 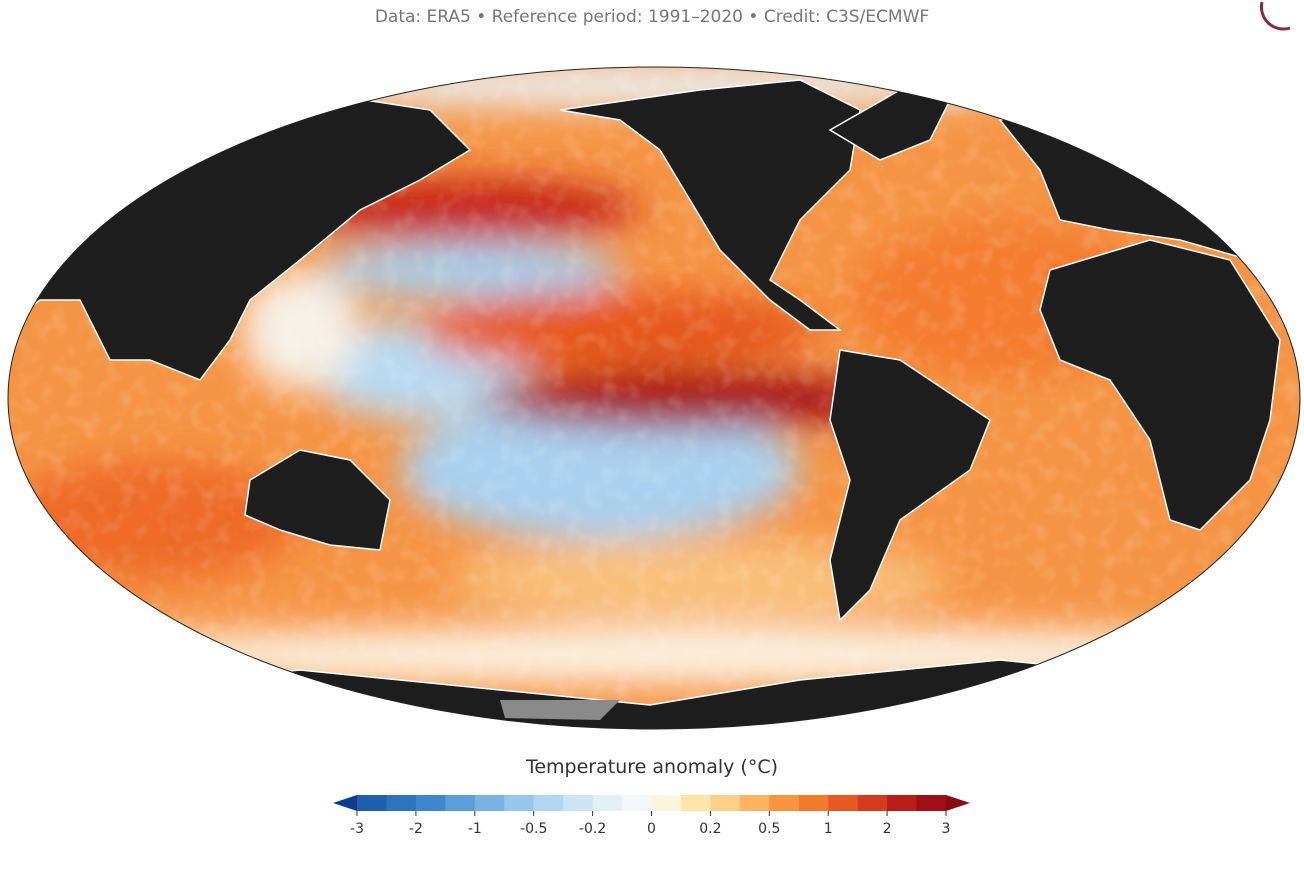 I want to click on colorbar-extend-low, so click(x=345, y=803).